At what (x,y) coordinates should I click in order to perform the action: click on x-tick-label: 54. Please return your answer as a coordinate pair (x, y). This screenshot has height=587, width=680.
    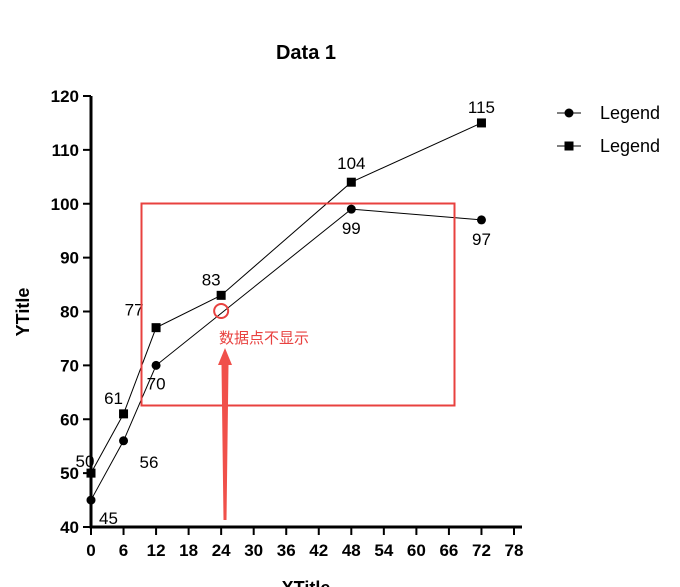
    Looking at the image, I should click on (383, 550).